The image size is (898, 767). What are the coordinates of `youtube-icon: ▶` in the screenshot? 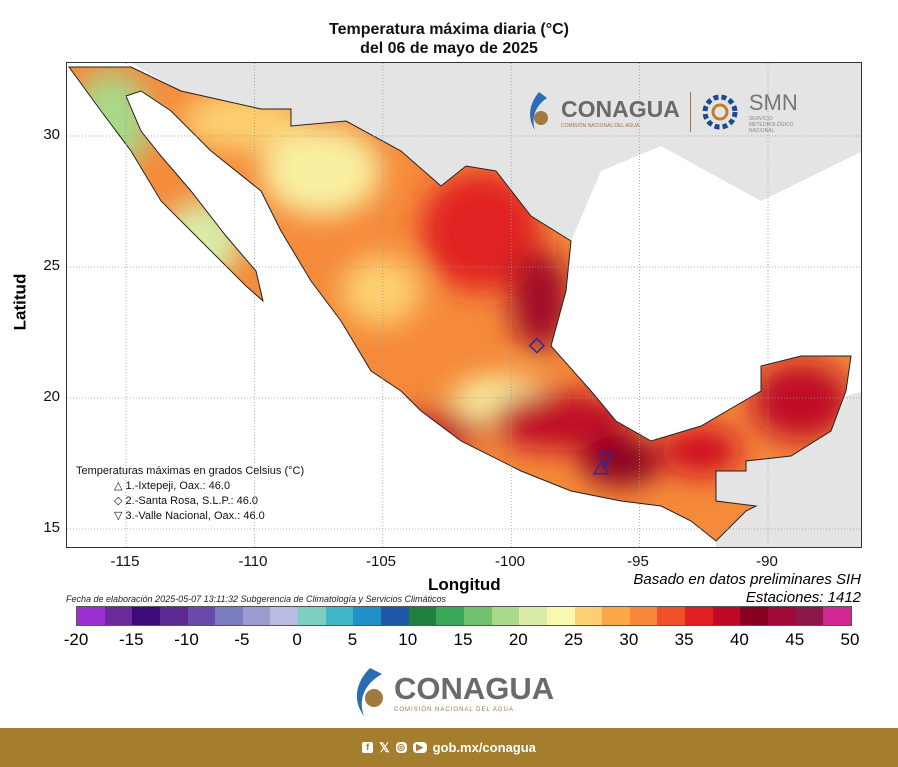 It's located at (419, 747).